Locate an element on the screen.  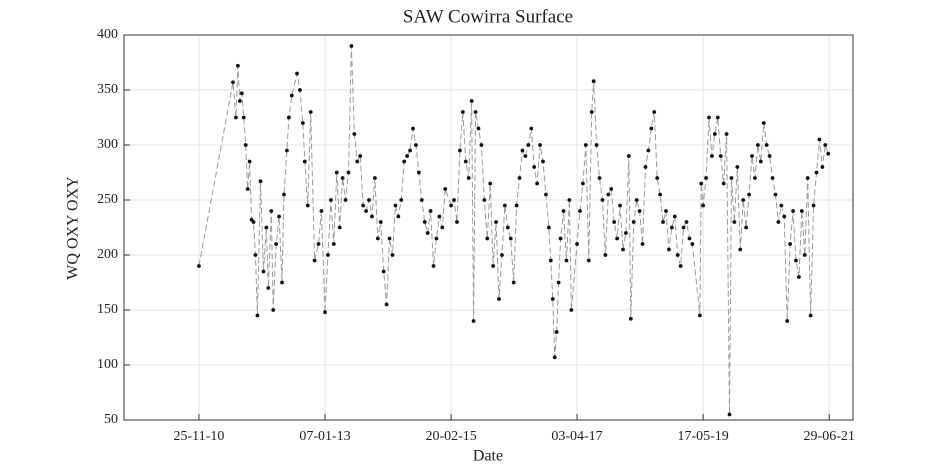
y-tick-label: 250 is located at coordinates (107, 199).